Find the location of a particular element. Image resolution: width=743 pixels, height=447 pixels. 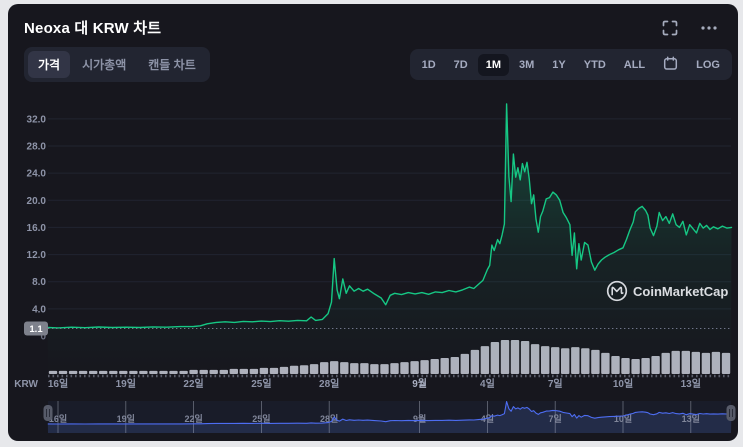

currency-label: KRW is located at coordinates (26, 384).